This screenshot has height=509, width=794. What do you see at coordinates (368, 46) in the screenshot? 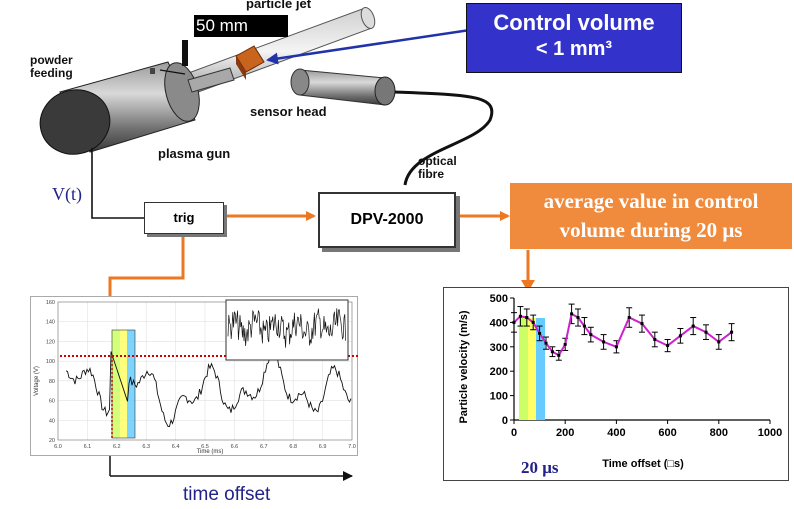
I see `control-volume-arrow` at bounding box center [368, 46].